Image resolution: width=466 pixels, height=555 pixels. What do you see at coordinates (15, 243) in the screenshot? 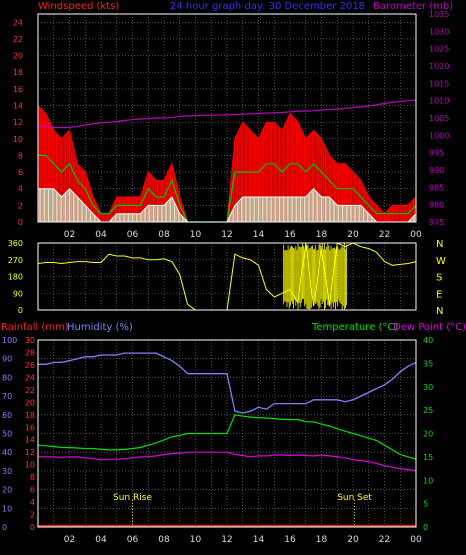
I see `p2-ytick-360: 360` at bounding box center [15, 243].